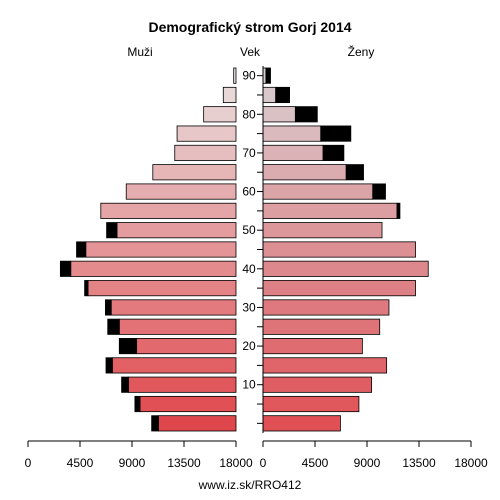 The image size is (500, 500). What do you see at coordinates (263, 463) in the screenshot?
I see `right-x-tick-label: 0` at bounding box center [263, 463].